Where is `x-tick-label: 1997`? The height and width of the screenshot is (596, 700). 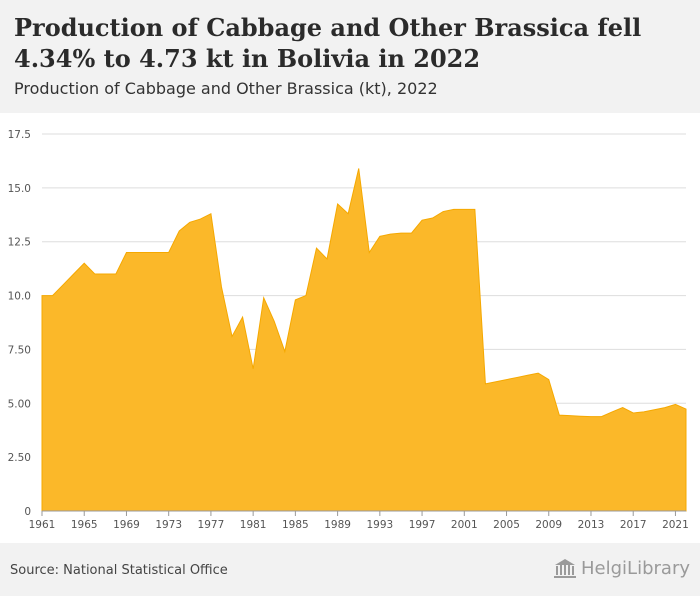 x-tick-label: 1997 is located at coordinates (422, 525).